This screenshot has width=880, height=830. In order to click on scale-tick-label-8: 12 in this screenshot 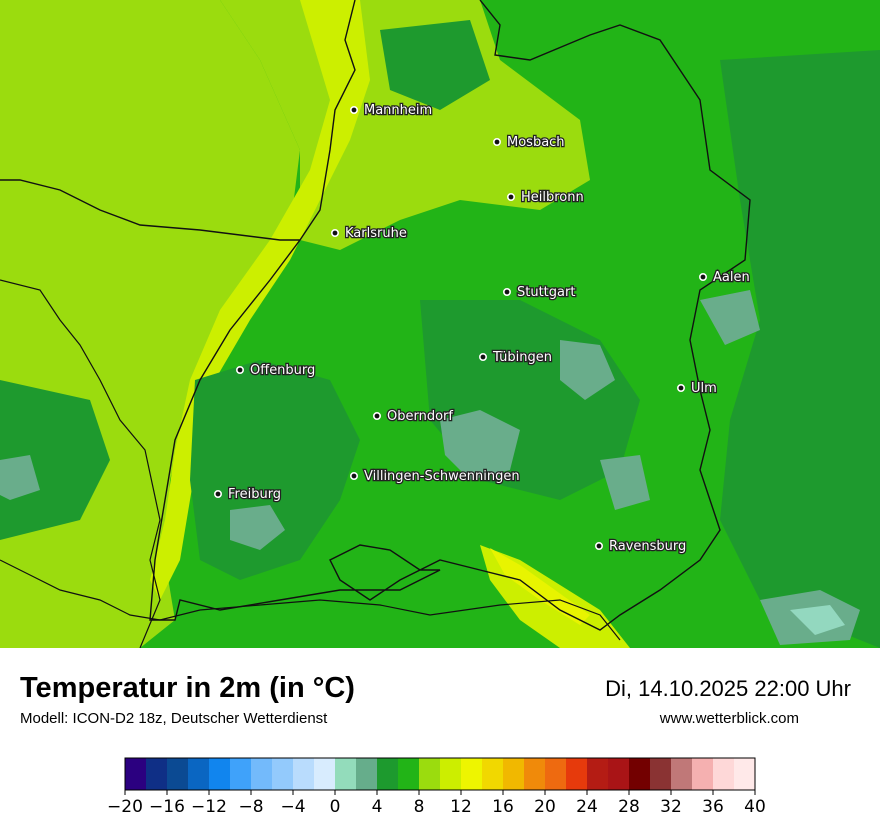, I will do `click(461, 807)`.